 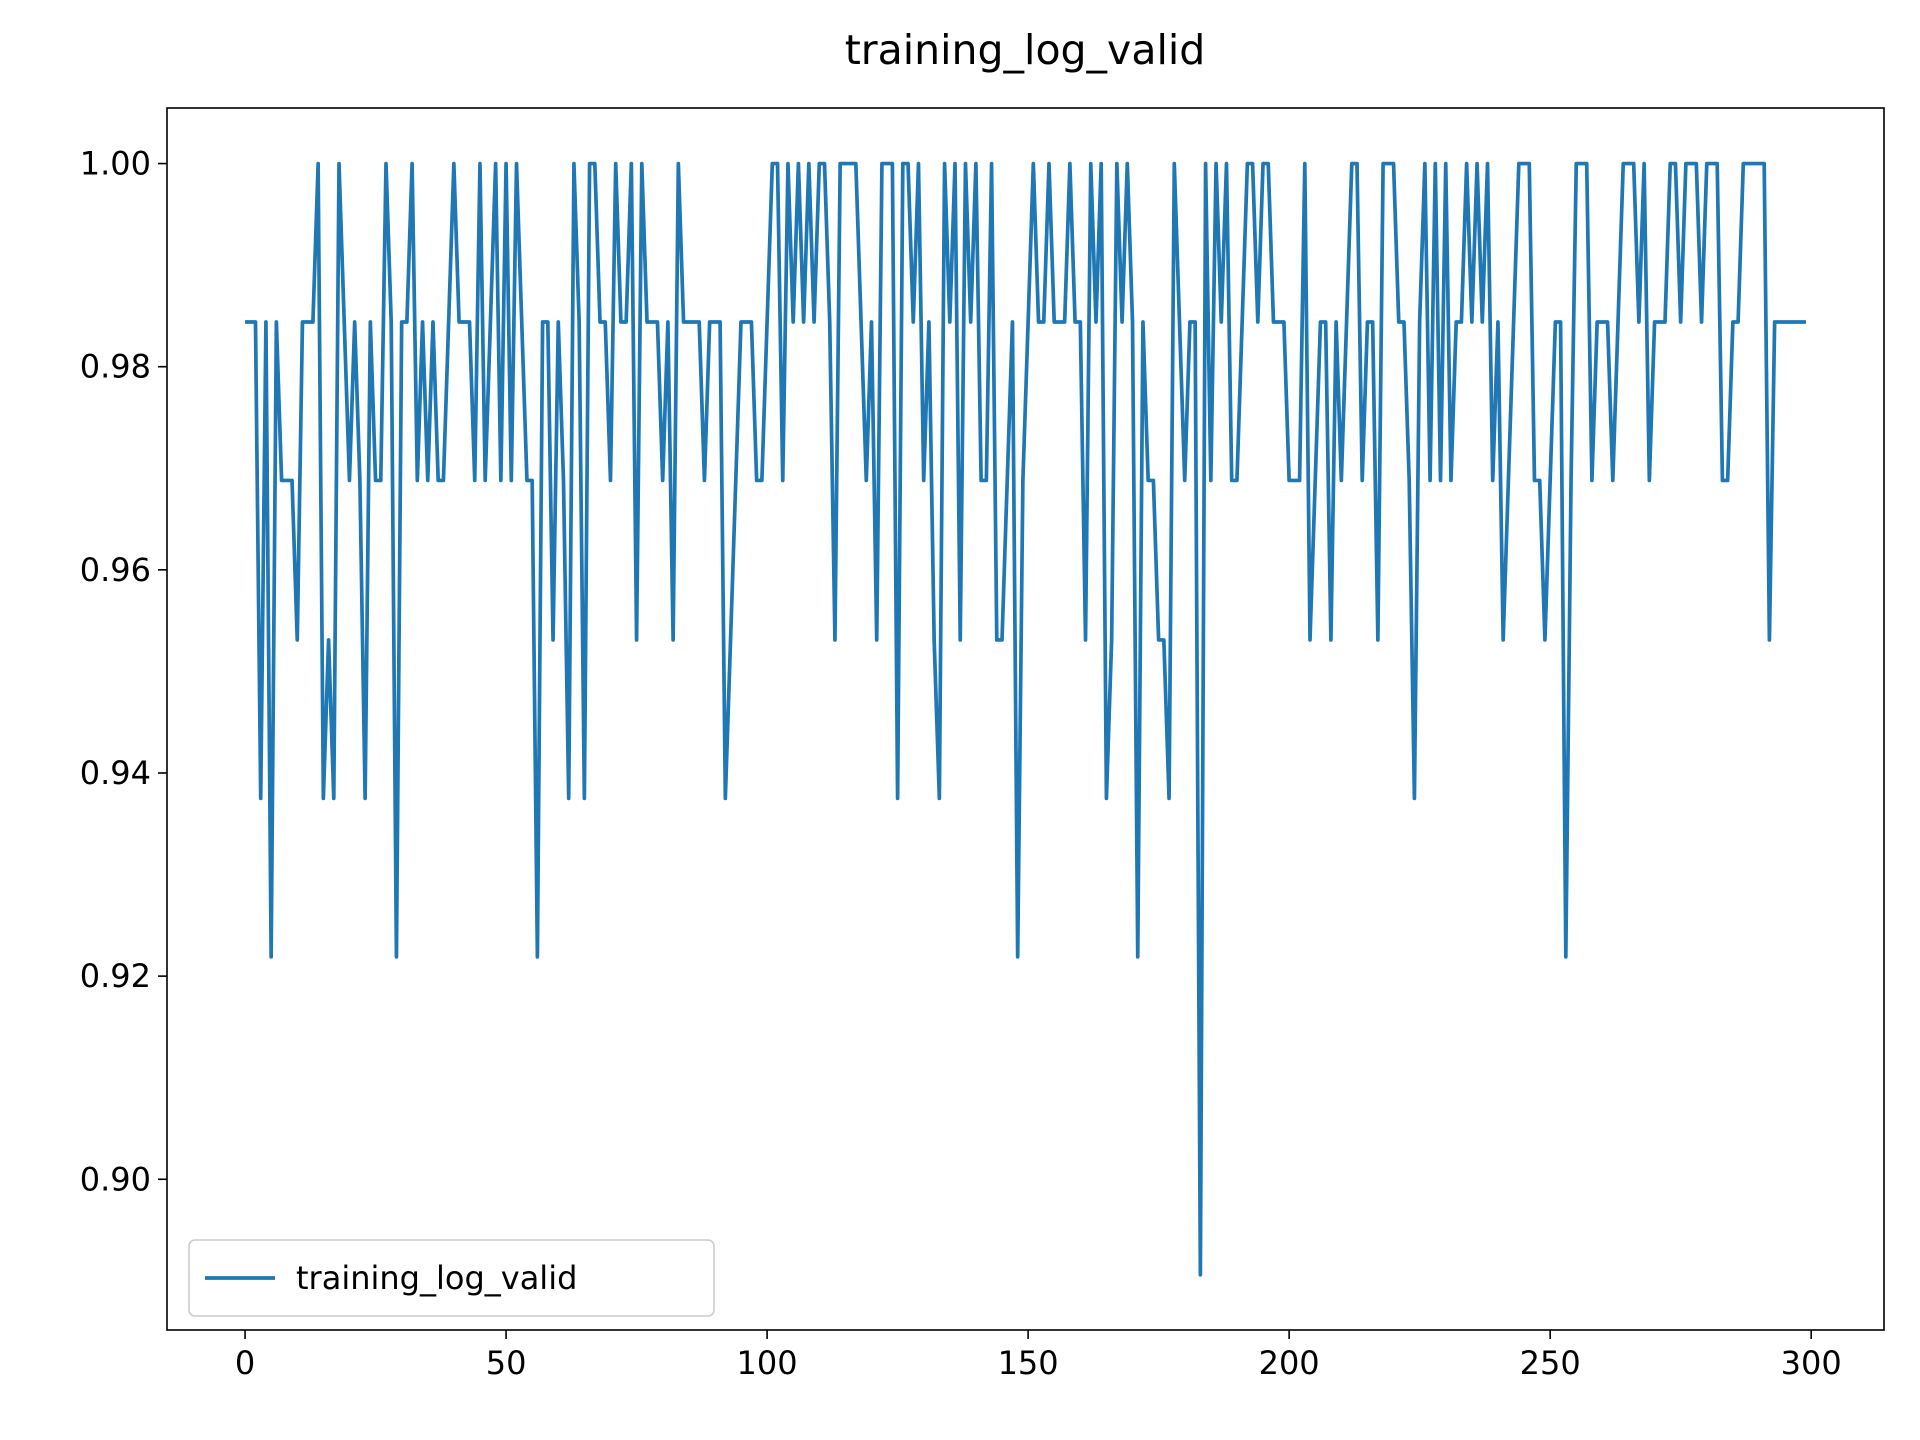 What do you see at coordinates (115, 164) in the screenshot?
I see `y-tick-label: 1.00` at bounding box center [115, 164].